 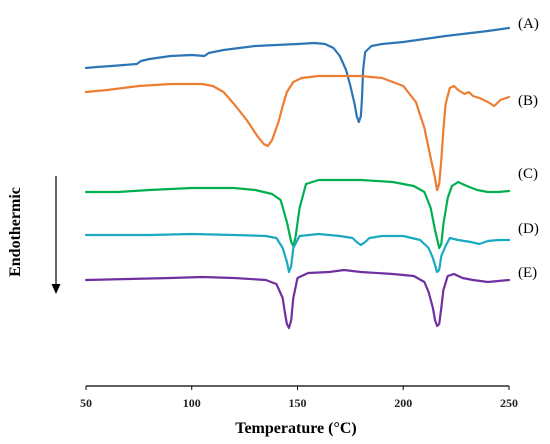 I want to click on x-tick-label-200: 200, so click(x=403, y=403).